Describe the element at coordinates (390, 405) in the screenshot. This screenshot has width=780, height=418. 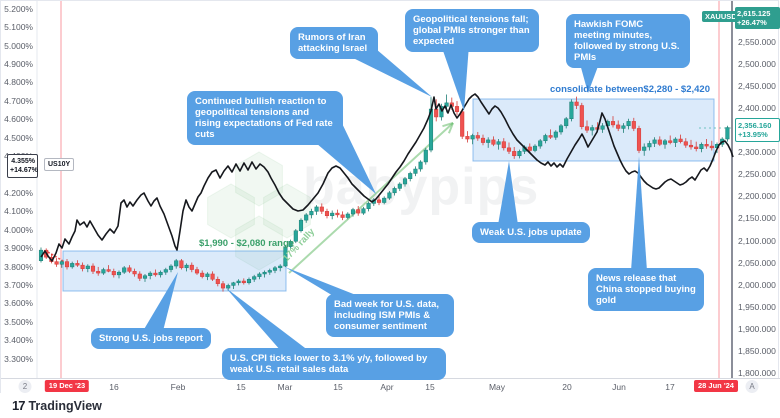
I see `footer: 17 TradingView` at that location.